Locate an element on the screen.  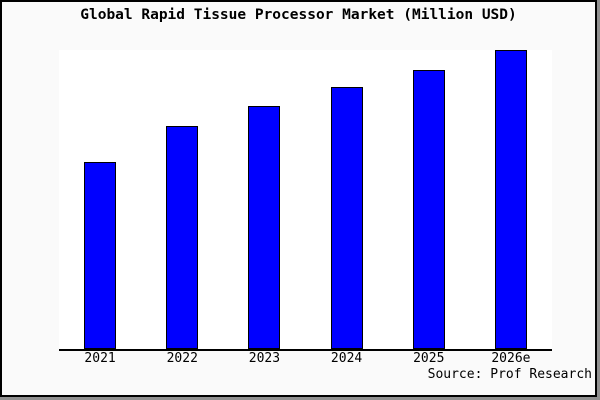
bar-2023 is located at coordinates (264, 227).